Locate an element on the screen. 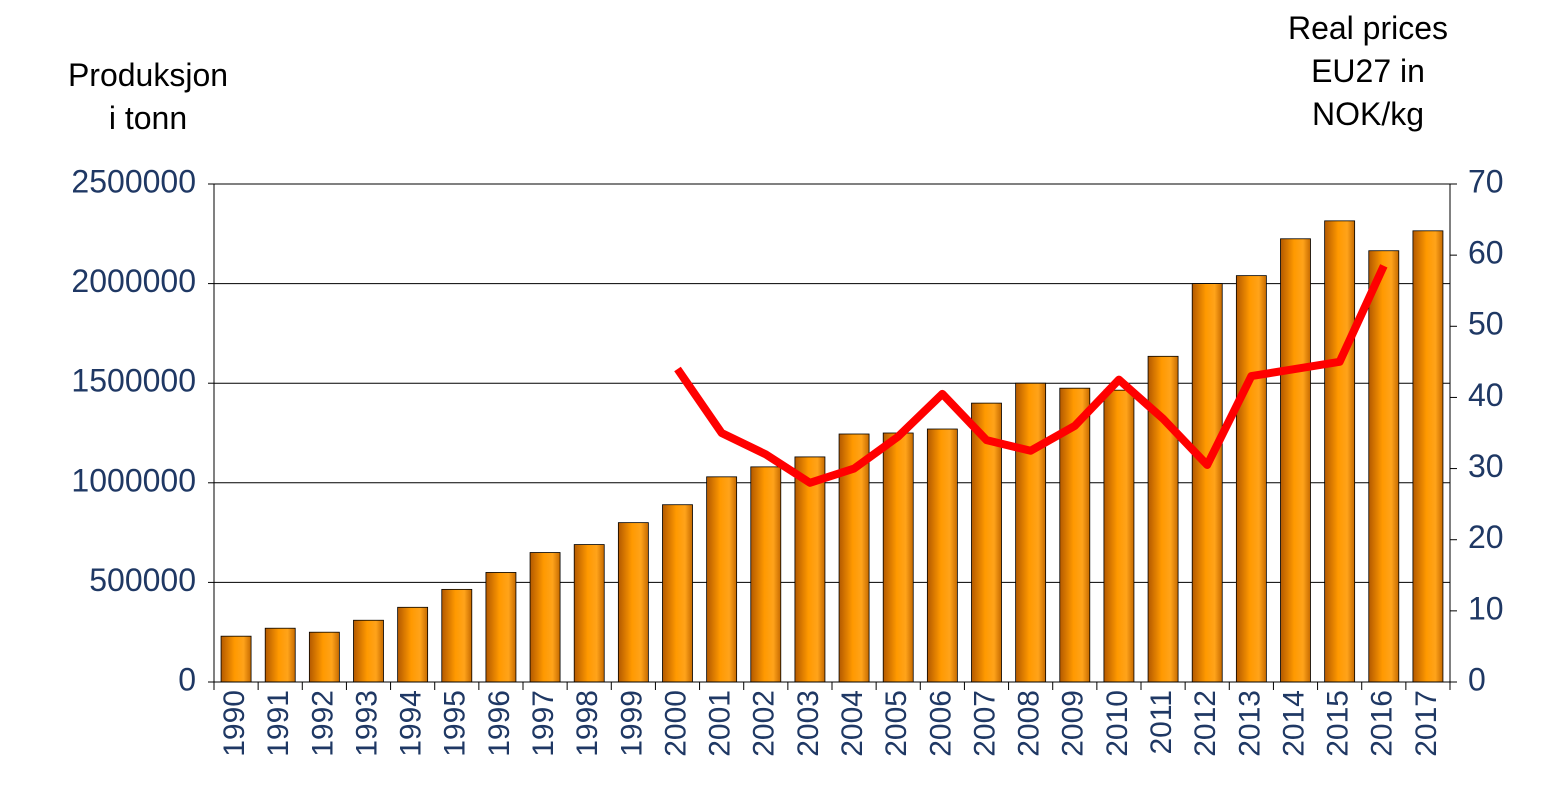 This screenshot has height=800, width=1546. y2-tick-label: 40 is located at coordinates (1486, 395).